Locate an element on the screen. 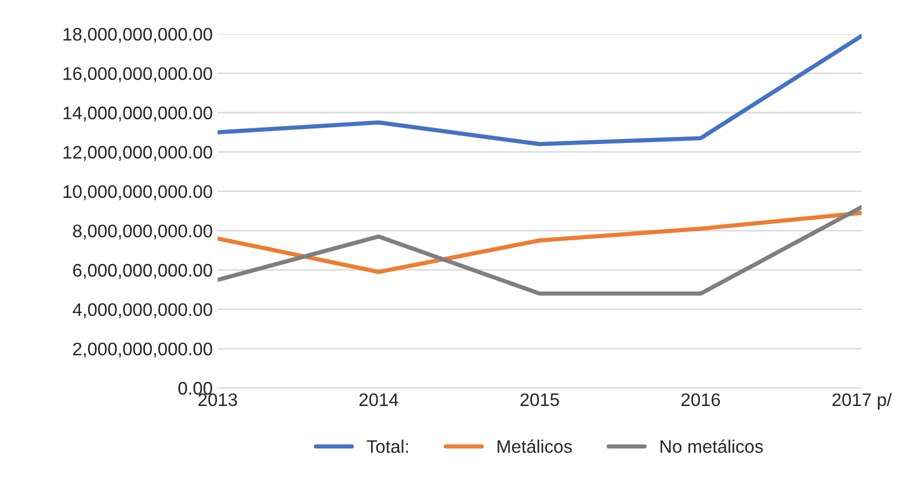 The height and width of the screenshot is (485, 907). y-tick-label: 4,000,000,000.00 is located at coordinates (142, 310).